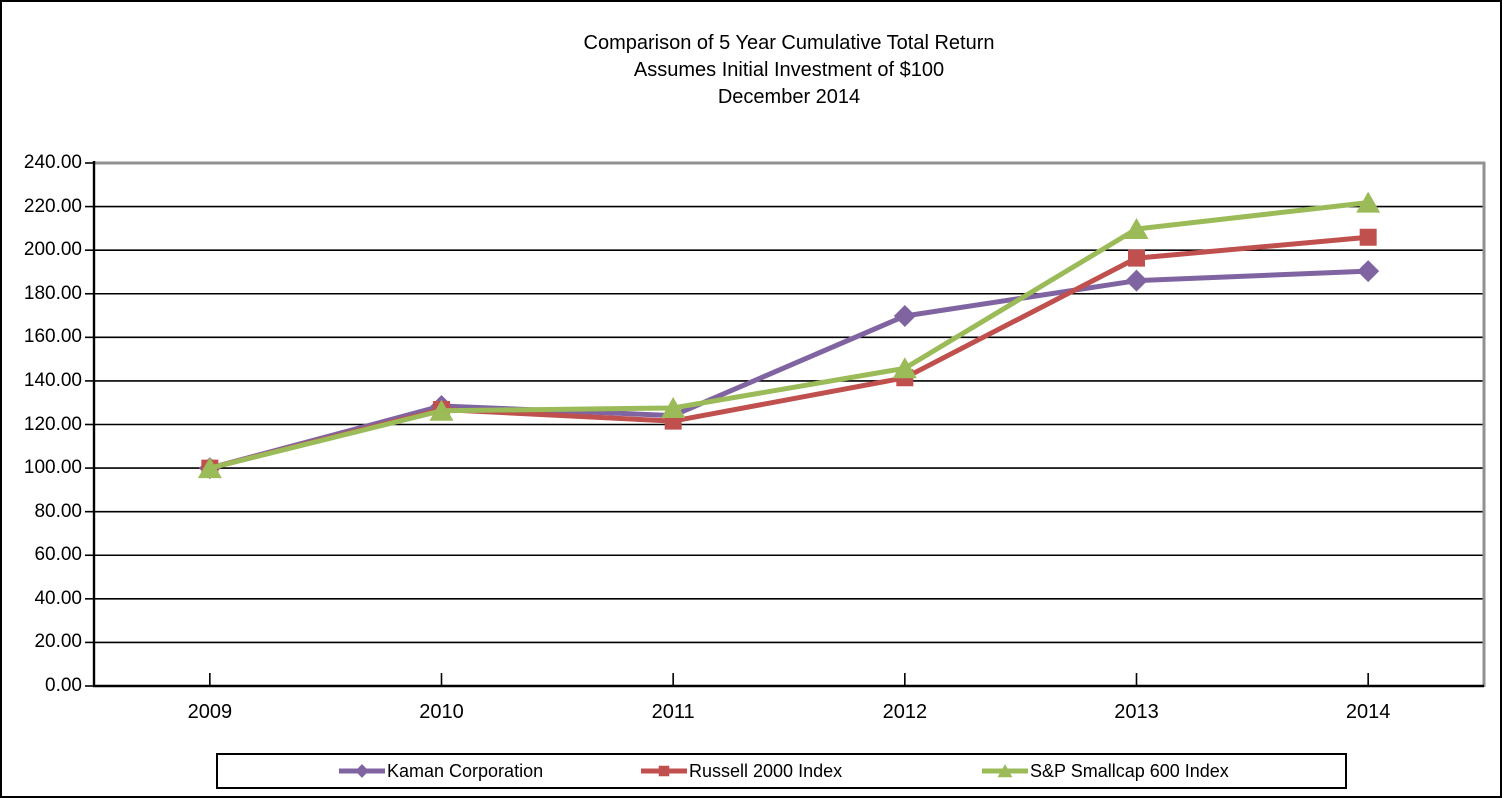 This screenshot has width=1502, height=798. I want to click on y-axis-tick-label: 240.00, so click(52, 162).